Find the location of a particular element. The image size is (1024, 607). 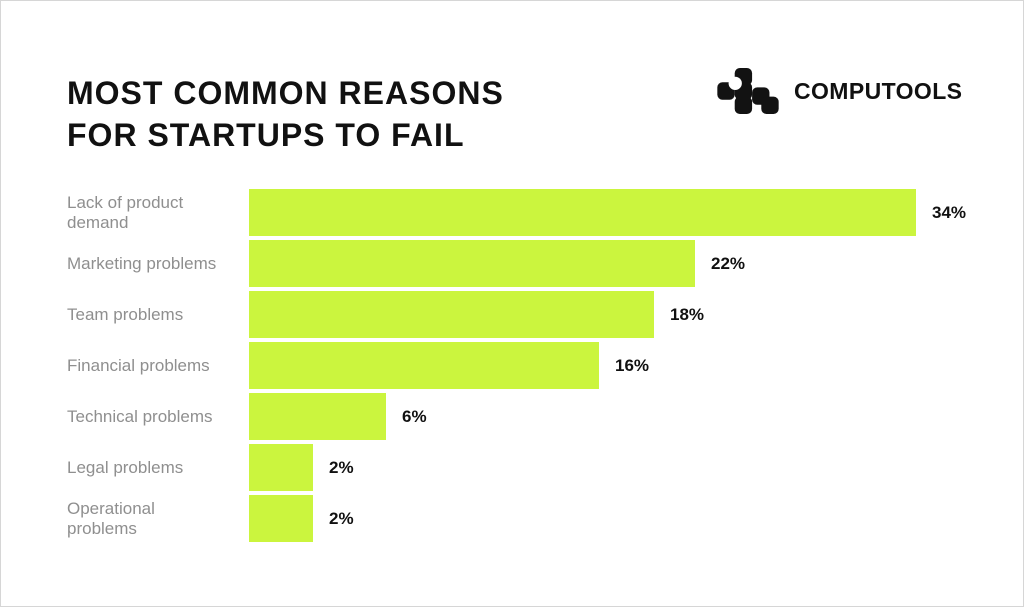

chart-row: Lack of product demand 34% is located at coordinates (512, 212).